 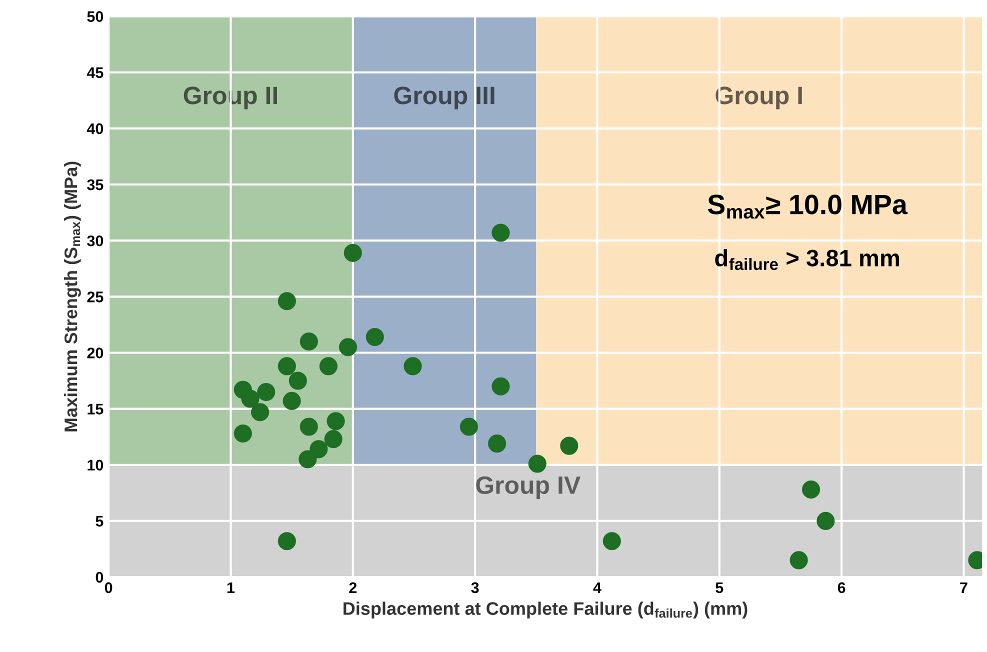 What do you see at coordinates (475, 588) in the screenshot?
I see `x-tick-label: 3` at bounding box center [475, 588].